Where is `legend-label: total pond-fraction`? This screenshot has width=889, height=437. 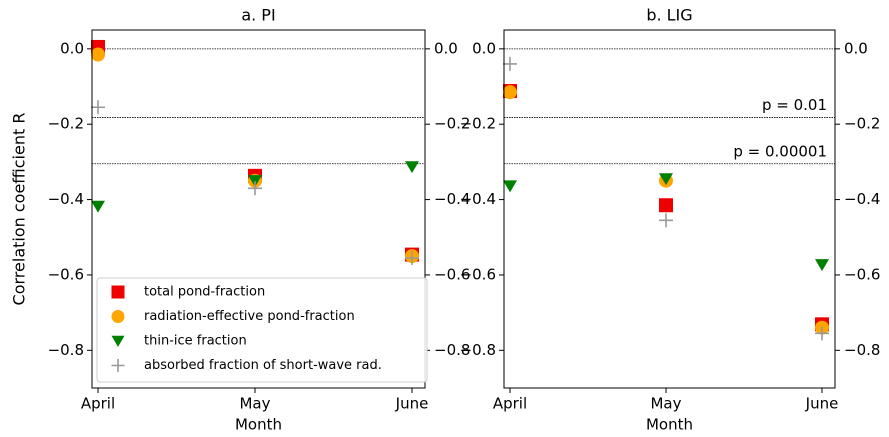
legend-label: total pond-fraction is located at coordinates (204, 292).